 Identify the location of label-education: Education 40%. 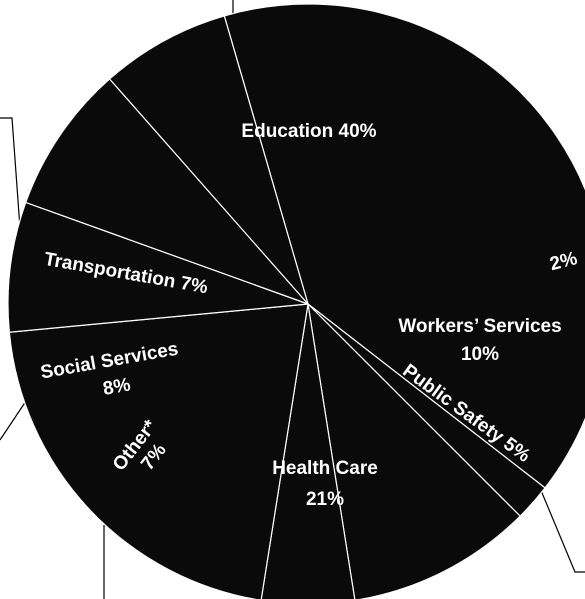
(308, 131).